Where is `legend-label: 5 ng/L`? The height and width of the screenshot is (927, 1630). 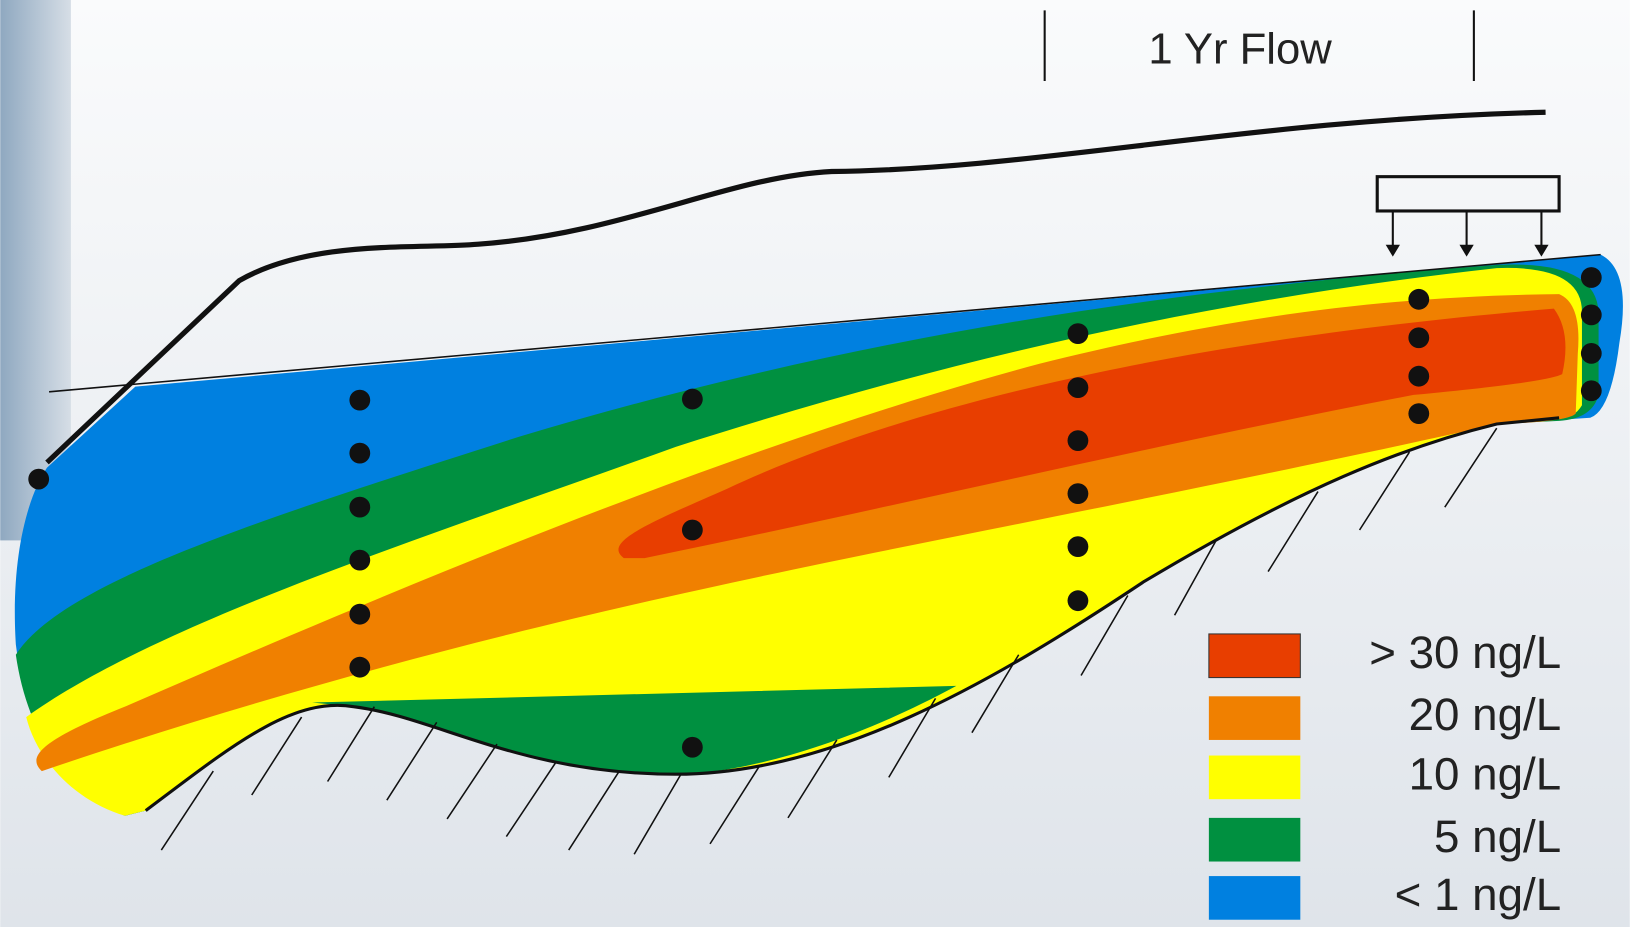
legend-label: 5 ng/L is located at coordinates (1497, 836).